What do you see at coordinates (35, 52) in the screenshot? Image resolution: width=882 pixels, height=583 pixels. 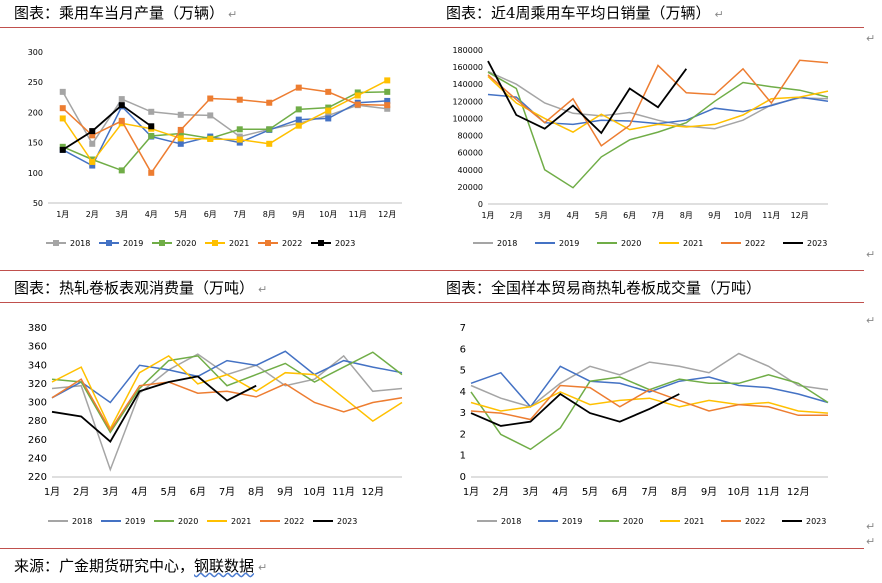 I see `y-tick-label: 300` at bounding box center [35, 52].